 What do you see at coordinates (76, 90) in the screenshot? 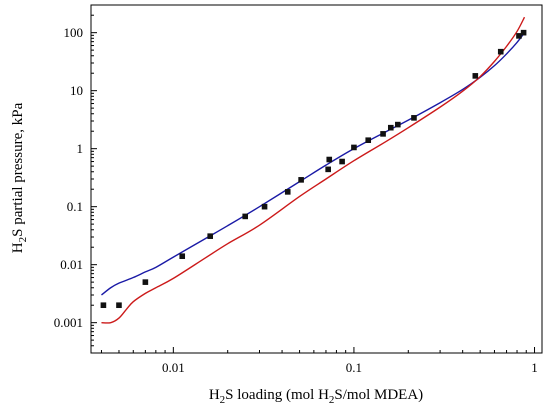
I see `y-tick-label: 10` at bounding box center [76, 90].